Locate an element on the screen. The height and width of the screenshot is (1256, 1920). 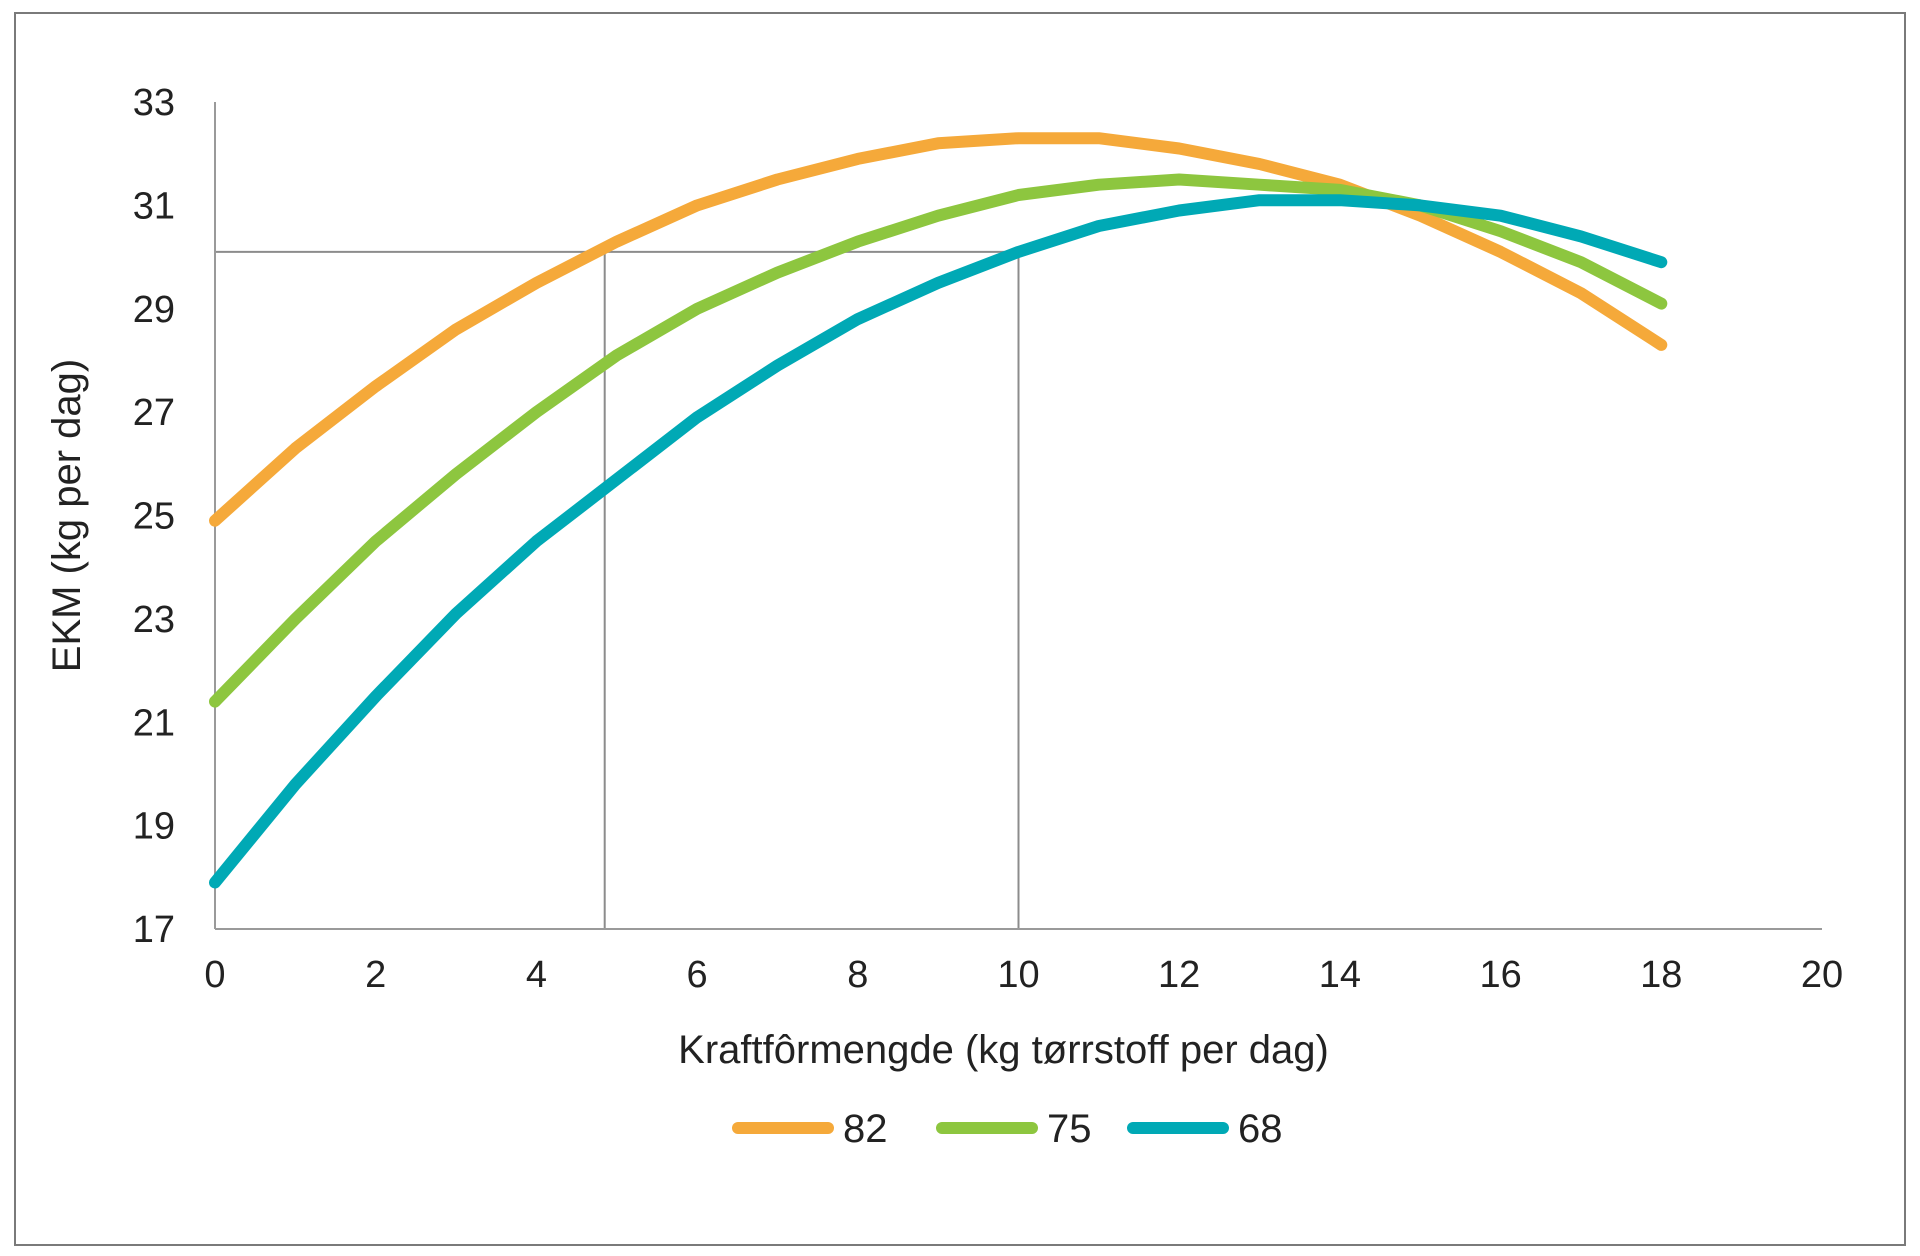
y-tick-label: 23 is located at coordinates (154, 620).